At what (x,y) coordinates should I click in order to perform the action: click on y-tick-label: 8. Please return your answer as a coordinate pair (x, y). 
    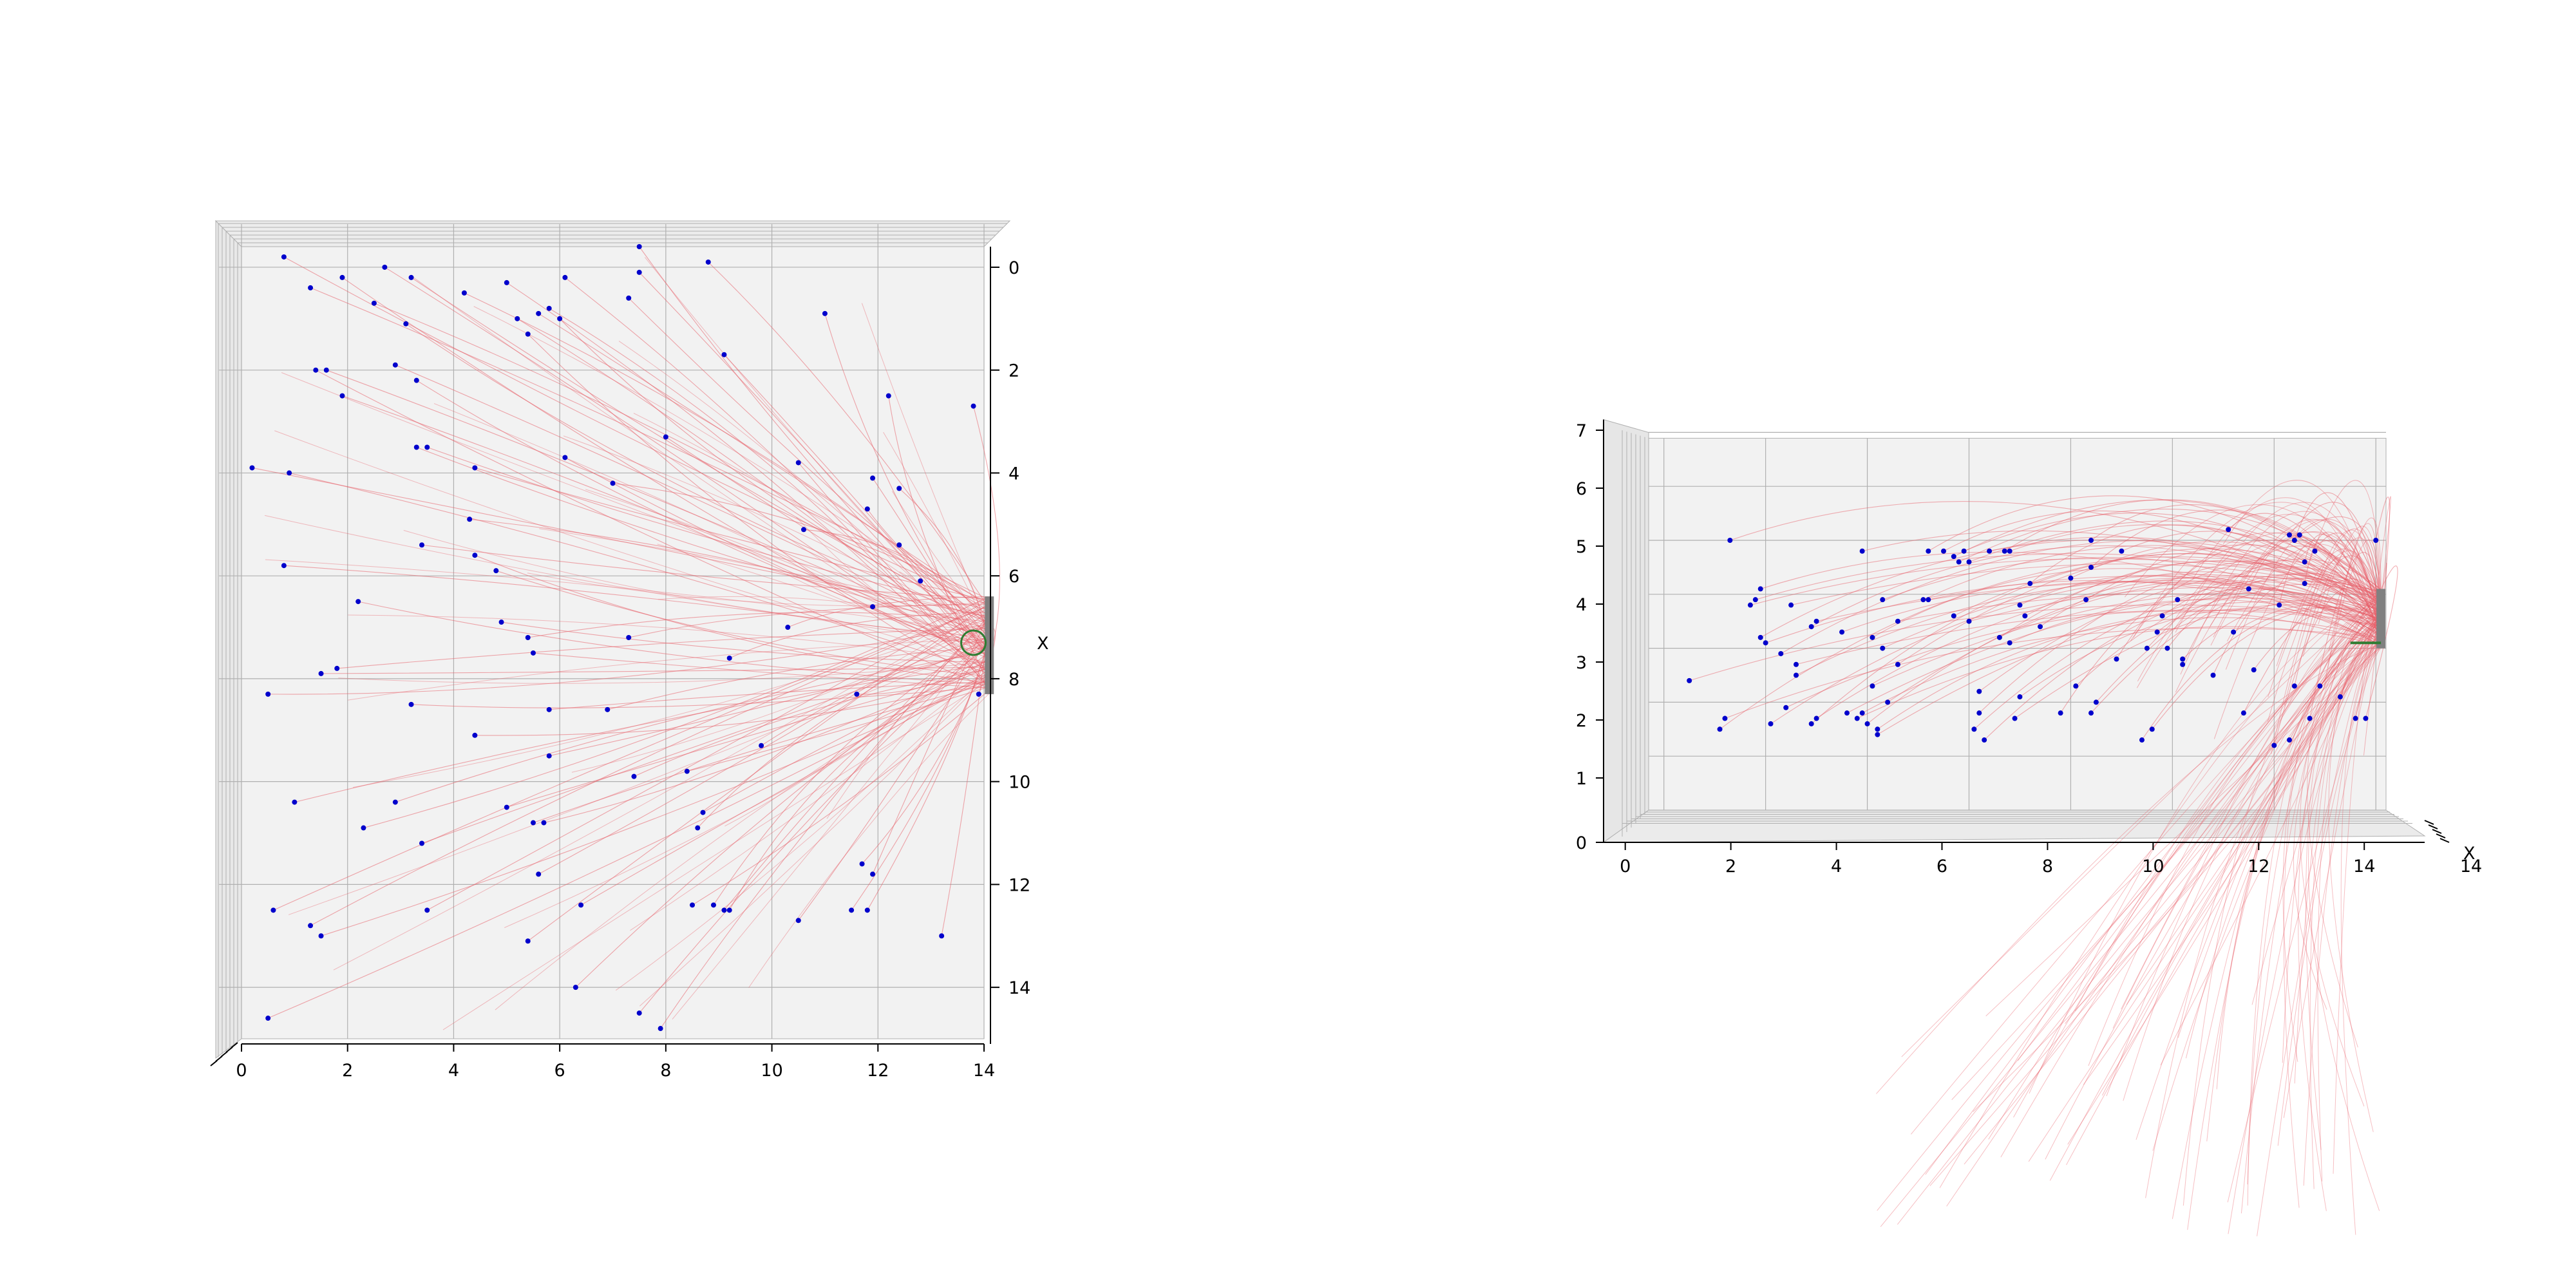
    Looking at the image, I should click on (1014, 680).